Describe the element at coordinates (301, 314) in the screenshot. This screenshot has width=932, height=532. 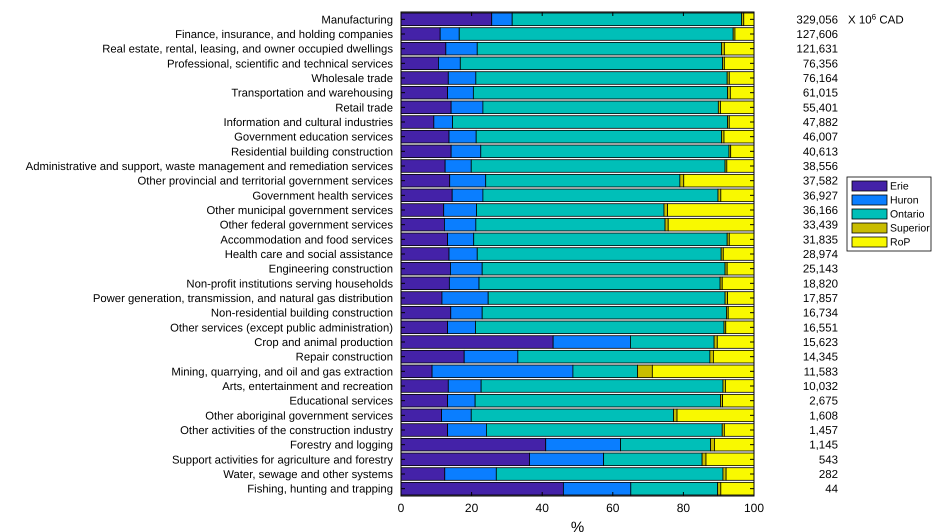
I see `y-tick-label: Non-residential building construction` at that location.